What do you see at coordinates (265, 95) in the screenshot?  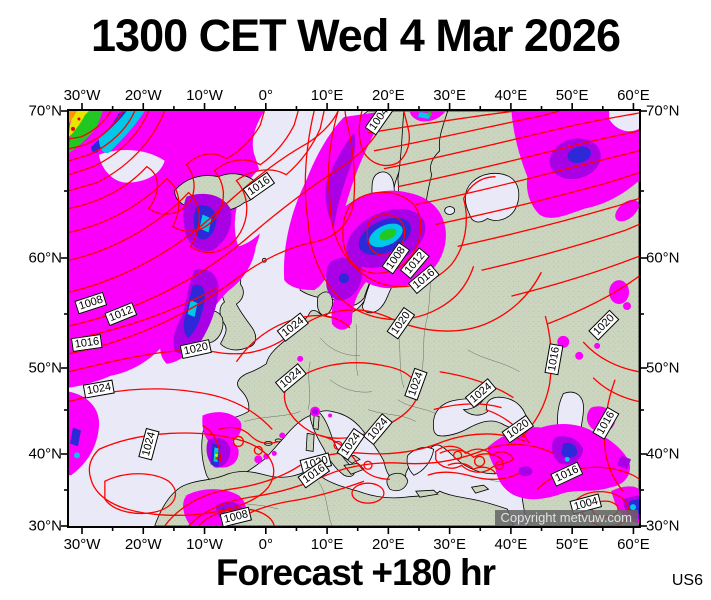 I see `lon-tick-label-top: 0°` at bounding box center [265, 95].